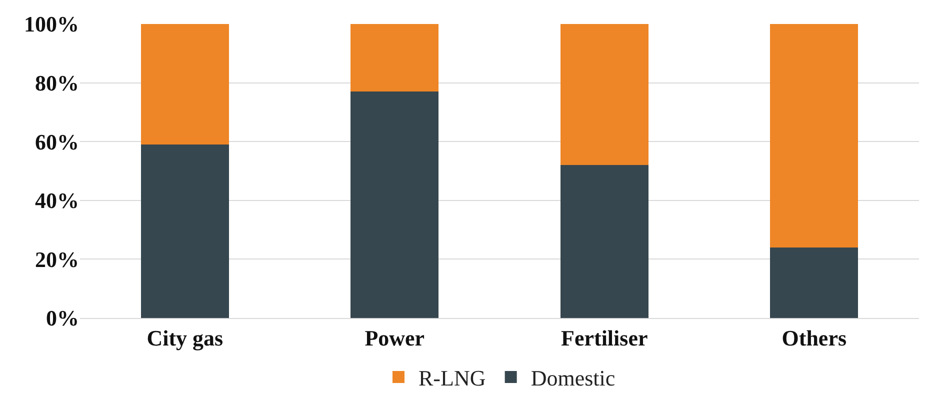 This screenshot has height=410, width=934. What do you see at coordinates (814, 337) in the screenshot?
I see `x-tick-label: Others` at bounding box center [814, 337].